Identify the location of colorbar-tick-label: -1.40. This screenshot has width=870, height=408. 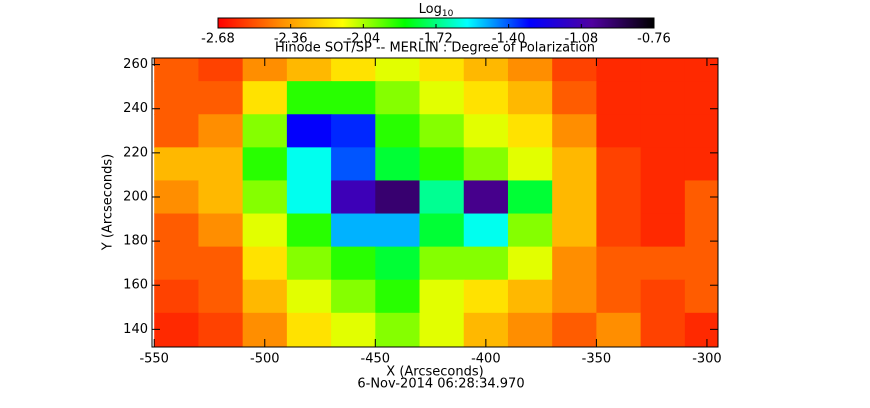
(509, 39).